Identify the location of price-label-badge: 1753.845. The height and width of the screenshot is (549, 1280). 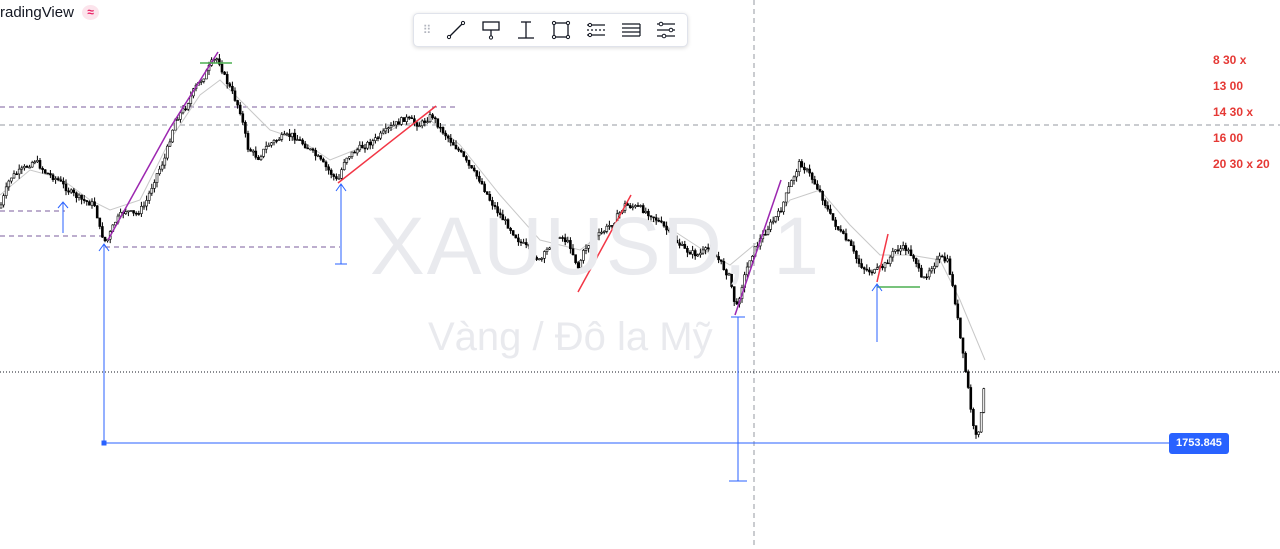
(1199, 443).